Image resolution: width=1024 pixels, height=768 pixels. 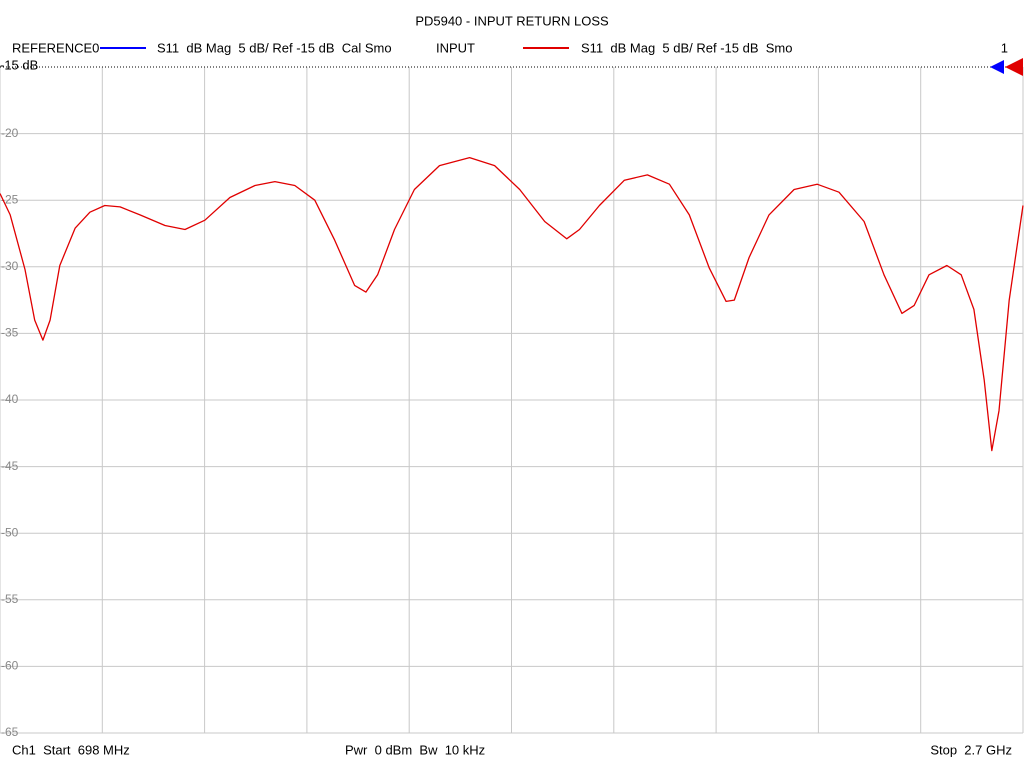 What do you see at coordinates (686, 47) in the screenshot?
I see `legend-description: S11 dB Mag 5 dB/ Ref -15 dB Smo` at bounding box center [686, 47].